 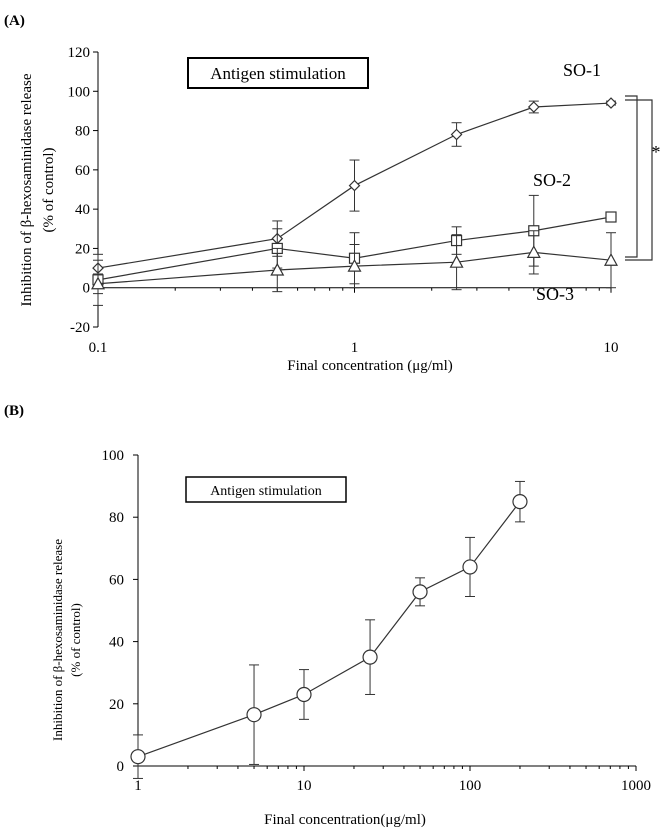 What do you see at coordinates (470, 786) in the screenshot?
I see `x-tick-label: 100` at bounding box center [470, 786].